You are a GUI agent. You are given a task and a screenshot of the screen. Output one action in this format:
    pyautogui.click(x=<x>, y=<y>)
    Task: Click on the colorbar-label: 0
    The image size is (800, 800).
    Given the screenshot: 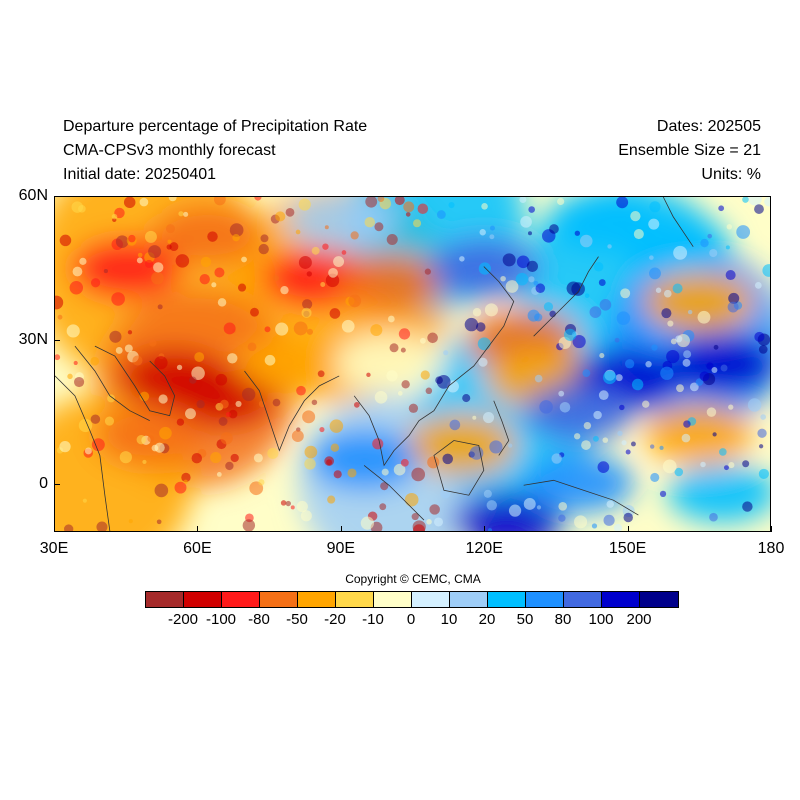 What is the action you would take?
    pyautogui.click(x=411, y=619)
    